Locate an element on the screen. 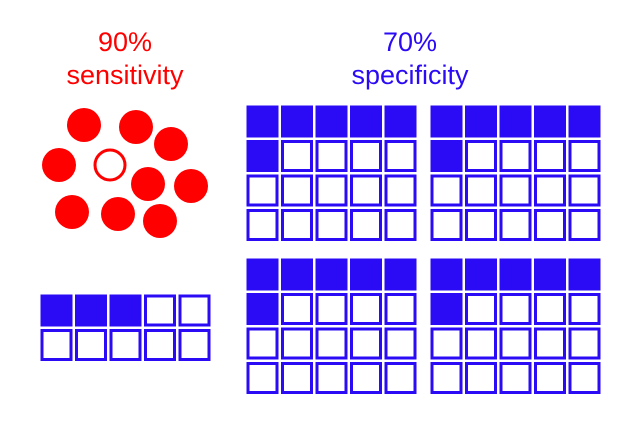  sensitivity-label: sensitivity is located at coordinates (125, 75).